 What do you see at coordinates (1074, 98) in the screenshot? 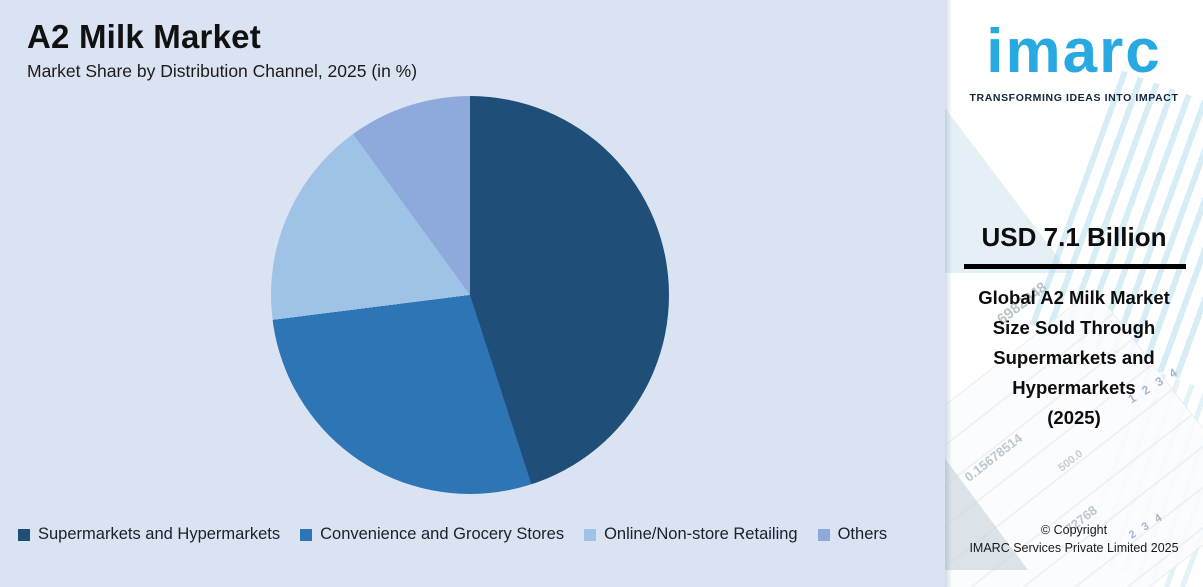
I see `imarc-logo-tagline: TRANSFORMING IDEAS INTO IMPACT` at bounding box center [1074, 98].